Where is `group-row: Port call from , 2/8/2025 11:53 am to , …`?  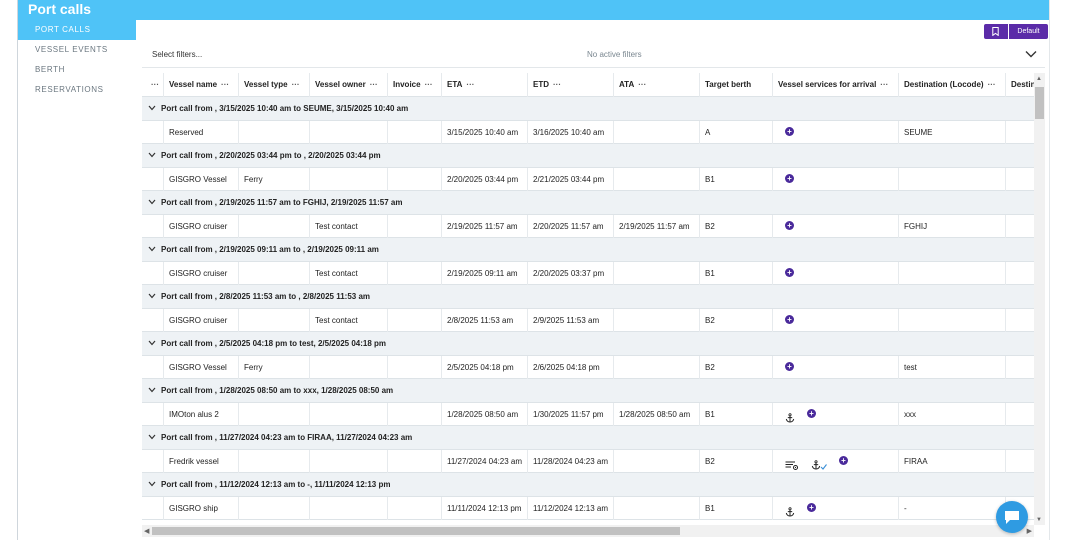 group-row: Port call from , 2/8/2025 11:53 am to , … is located at coordinates (588, 297).